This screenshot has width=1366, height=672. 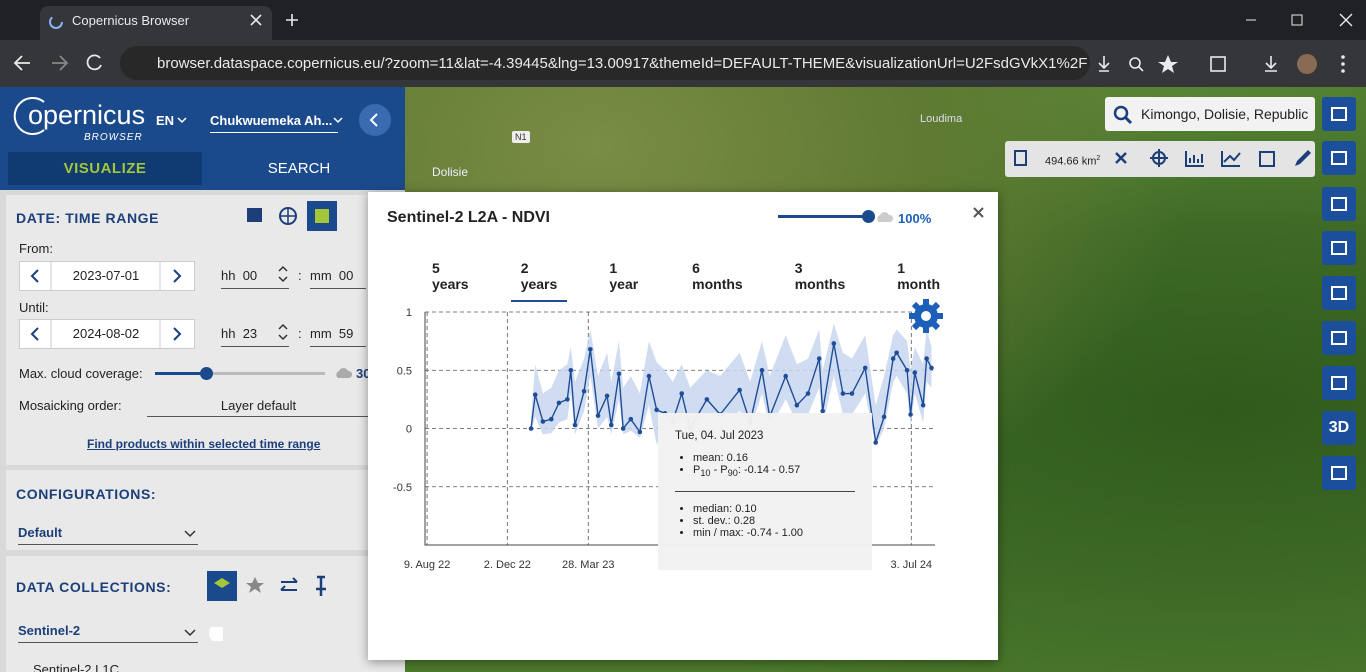 What do you see at coordinates (1339, 428) in the screenshot?
I see `3d-button: 3D` at bounding box center [1339, 428].